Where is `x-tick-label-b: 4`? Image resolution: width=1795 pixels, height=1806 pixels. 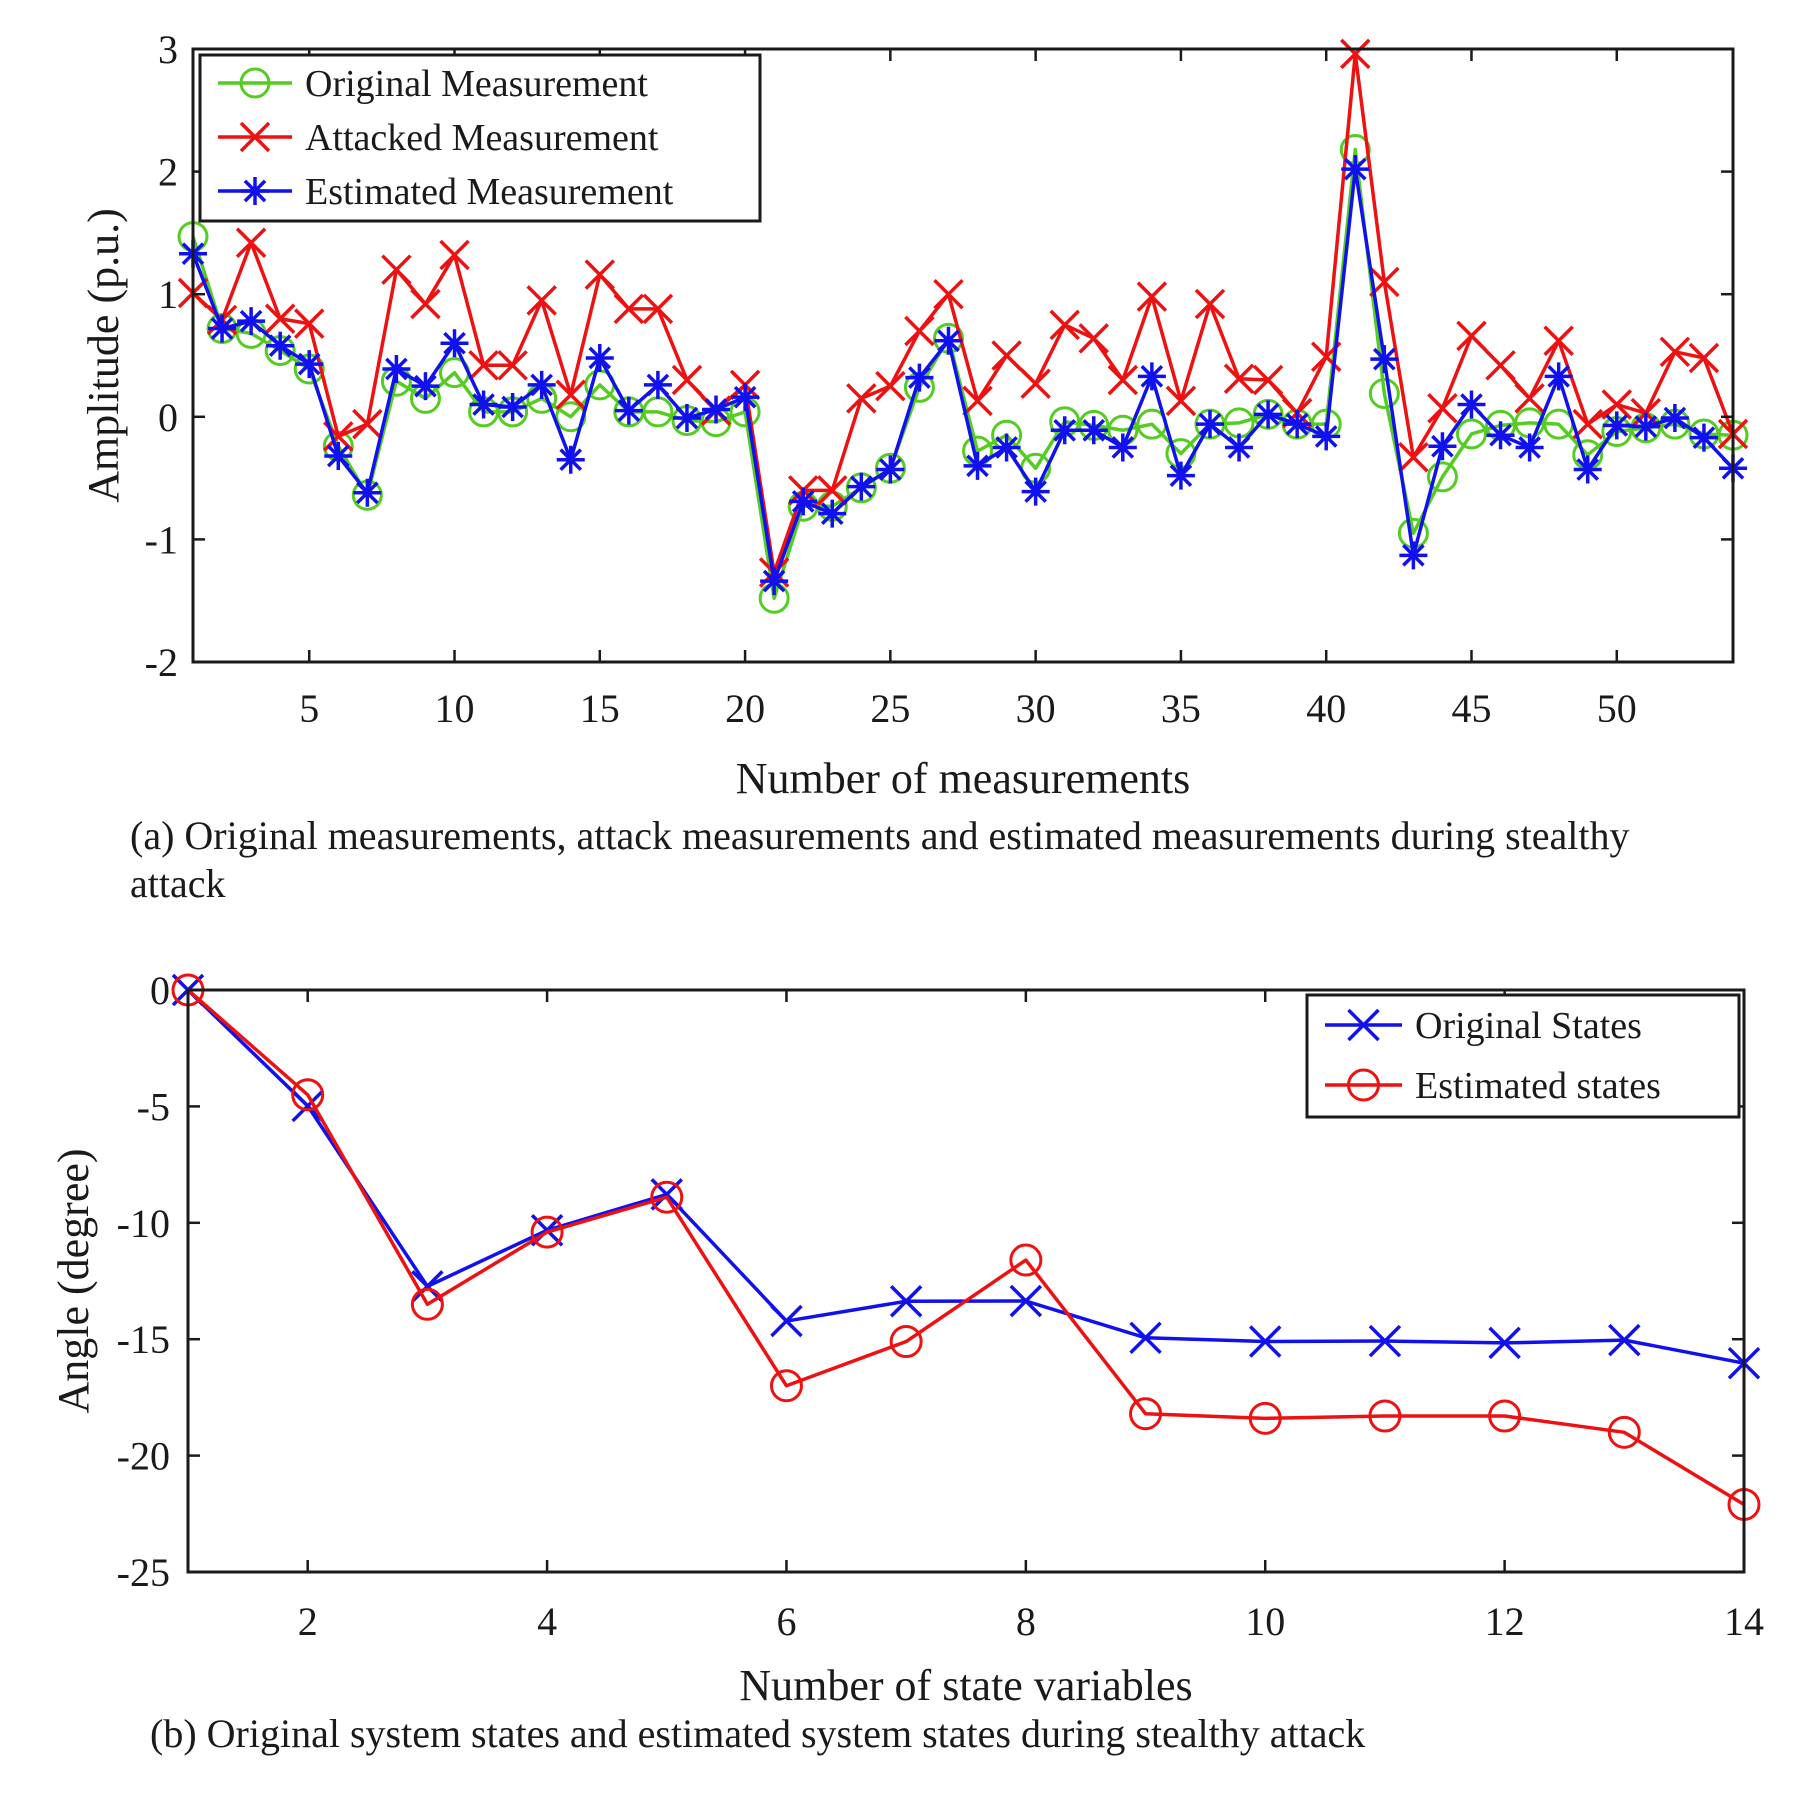
x-tick-label-b: 4 is located at coordinates (547, 1621).